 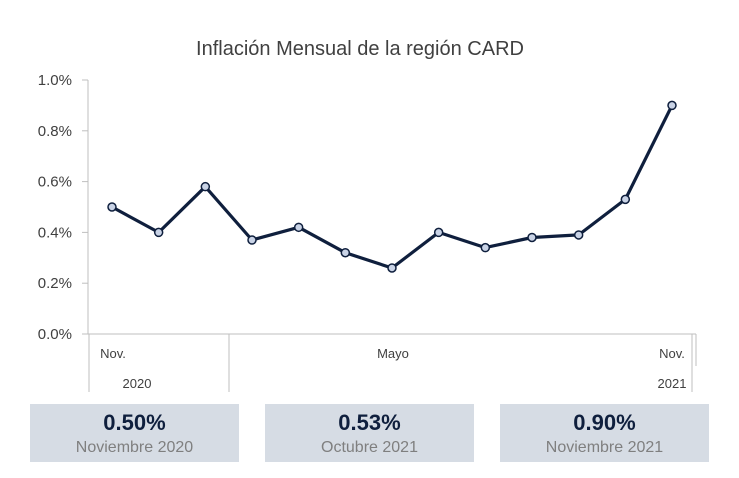 What do you see at coordinates (360, 49) in the screenshot?
I see `chart-title: Inflación Mensual de la región CARD` at bounding box center [360, 49].